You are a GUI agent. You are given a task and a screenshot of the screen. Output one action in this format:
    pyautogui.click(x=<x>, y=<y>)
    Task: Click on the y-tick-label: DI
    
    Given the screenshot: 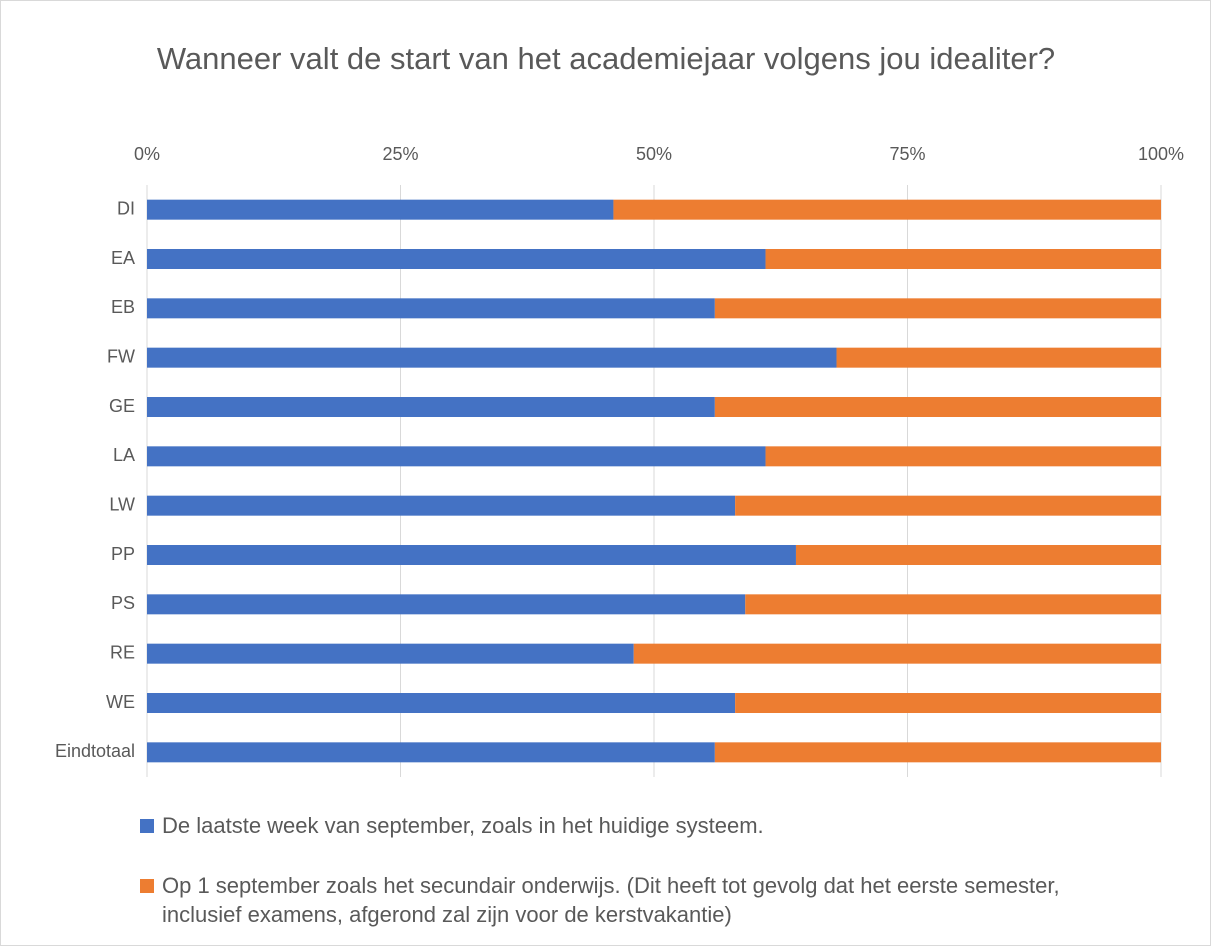 What is the action you would take?
    pyautogui.click(x=126, y=208)
    